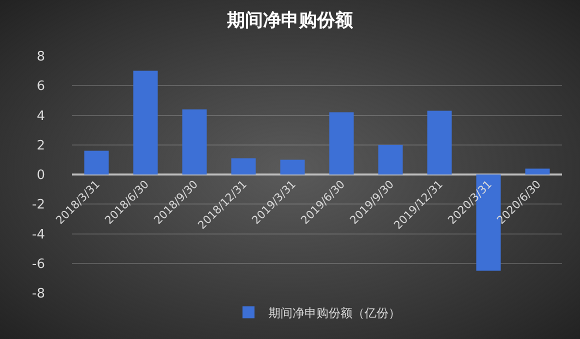  Describe the element at coordinates (40, 176) in the screenshot. I see `y-tick-label: 0` at that location.